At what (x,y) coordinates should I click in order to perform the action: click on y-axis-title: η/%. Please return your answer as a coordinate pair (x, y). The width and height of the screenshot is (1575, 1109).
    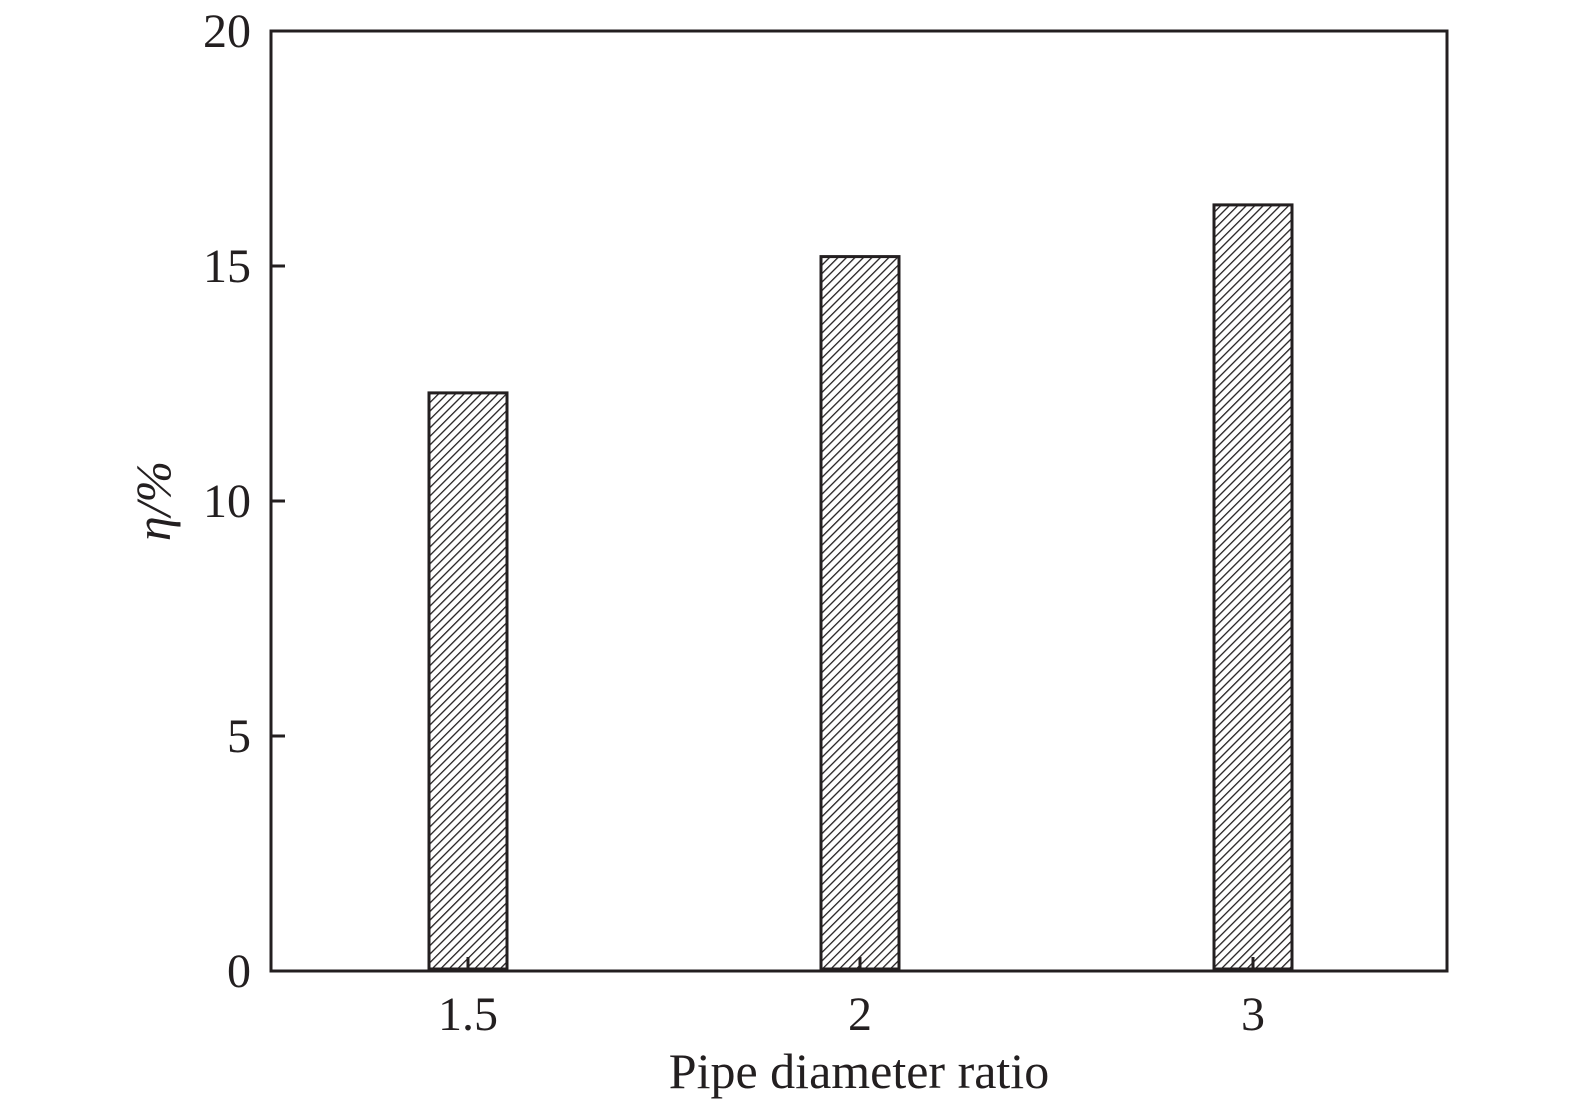
    Looking at the image, I should click on (153, 501).